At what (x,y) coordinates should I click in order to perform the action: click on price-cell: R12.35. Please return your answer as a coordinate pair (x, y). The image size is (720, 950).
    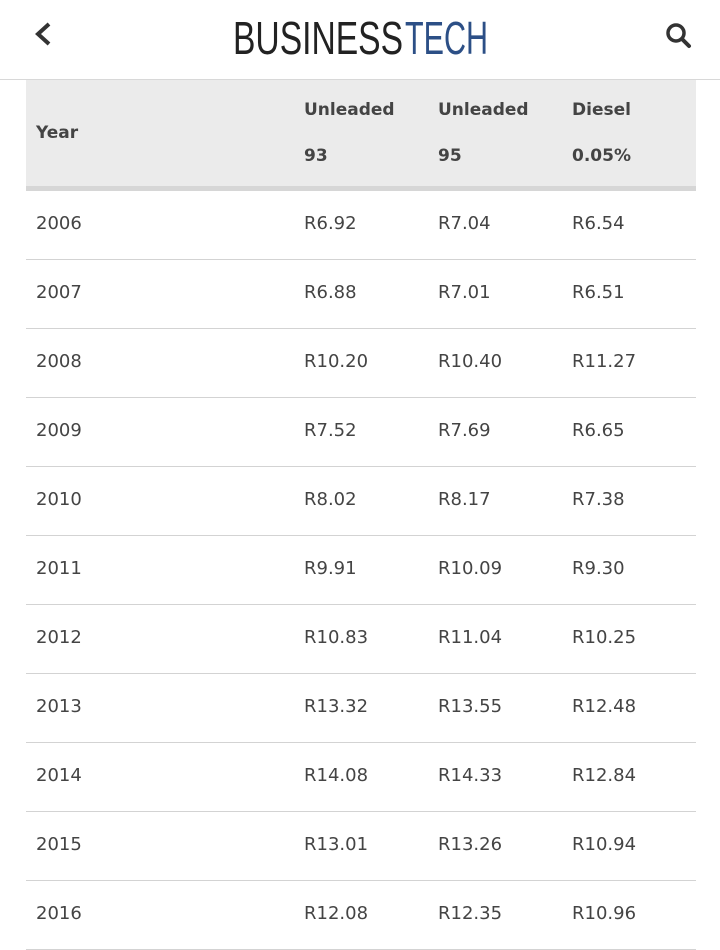
    Looking at the image, I should click on (470, 913).